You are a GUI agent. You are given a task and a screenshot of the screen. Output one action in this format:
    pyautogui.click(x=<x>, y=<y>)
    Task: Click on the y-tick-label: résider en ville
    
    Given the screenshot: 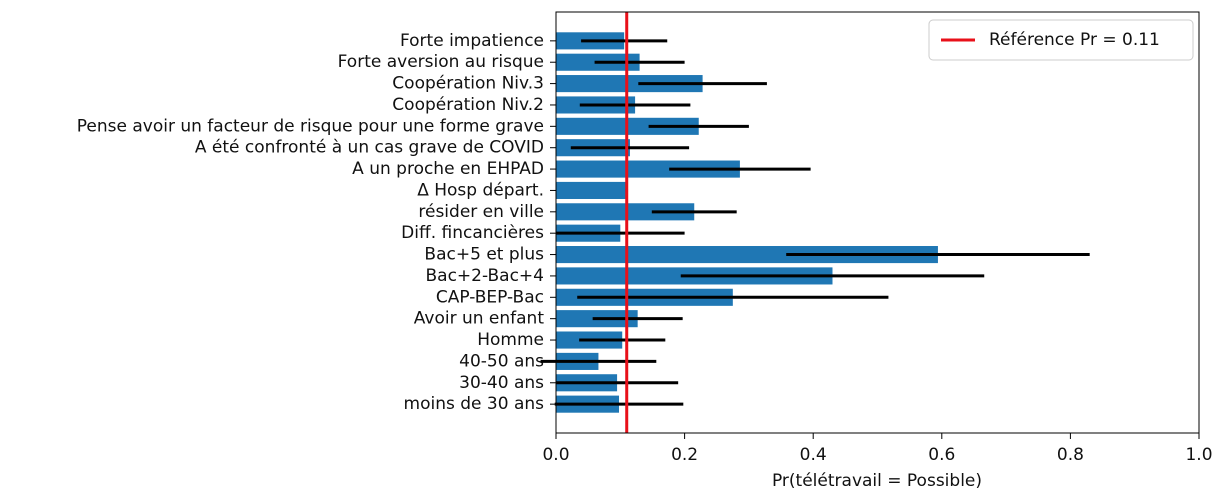 What is the action you would take?
    pyautogui.click(x=481, y=212)
    